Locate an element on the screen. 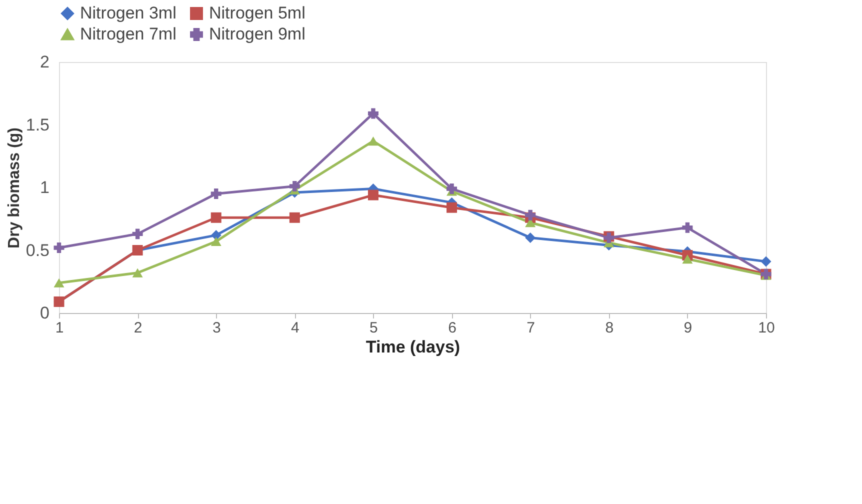  legend-label: Nitrogen 5ml is located at coordinates (257, 13).